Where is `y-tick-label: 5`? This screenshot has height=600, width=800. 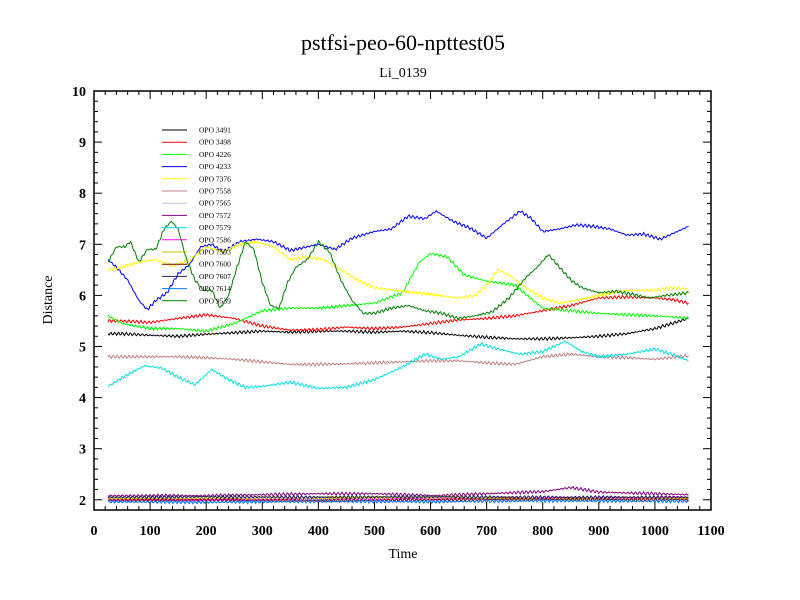
y-tick-label: 5 is located at coordinates (82, 347).